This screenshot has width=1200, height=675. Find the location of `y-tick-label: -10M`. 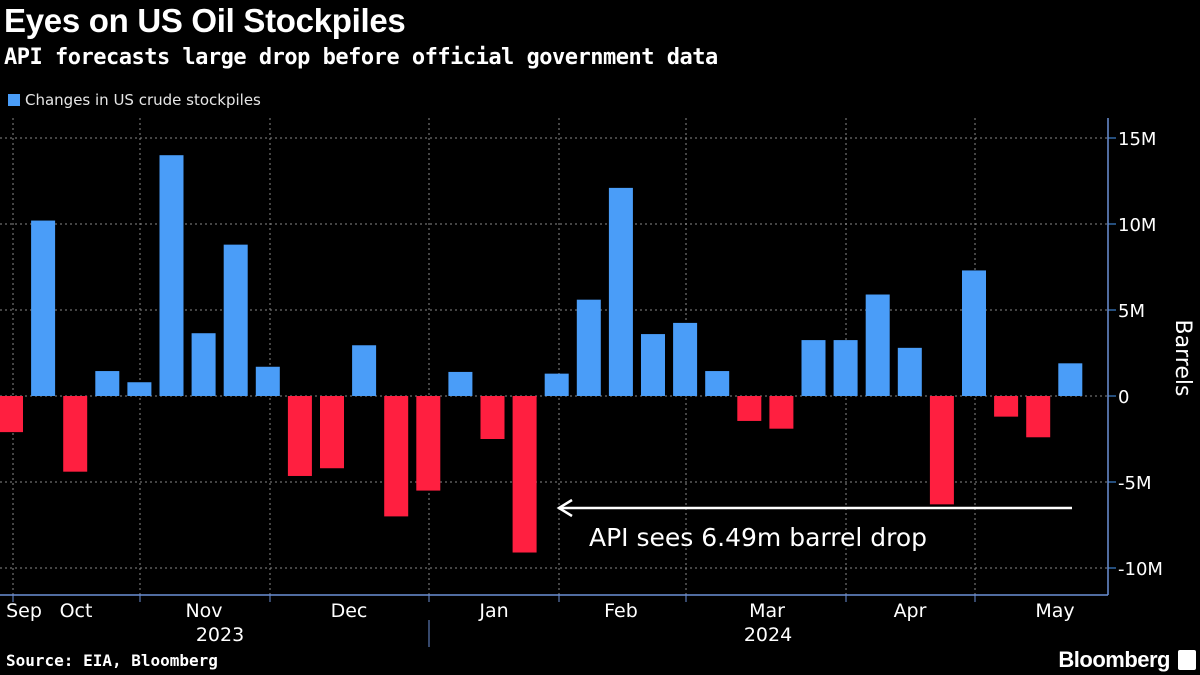

y-tick-label: -10M is located at coordinates (1140, 569).